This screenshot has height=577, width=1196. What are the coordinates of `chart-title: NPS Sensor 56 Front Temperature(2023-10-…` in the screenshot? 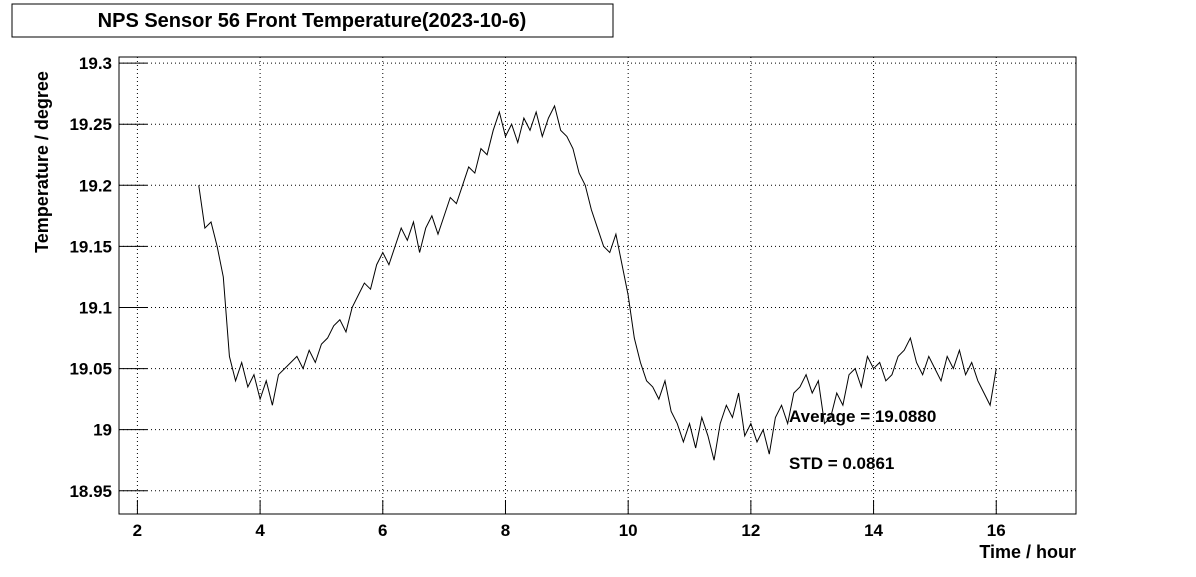 It's located at (312, 21).